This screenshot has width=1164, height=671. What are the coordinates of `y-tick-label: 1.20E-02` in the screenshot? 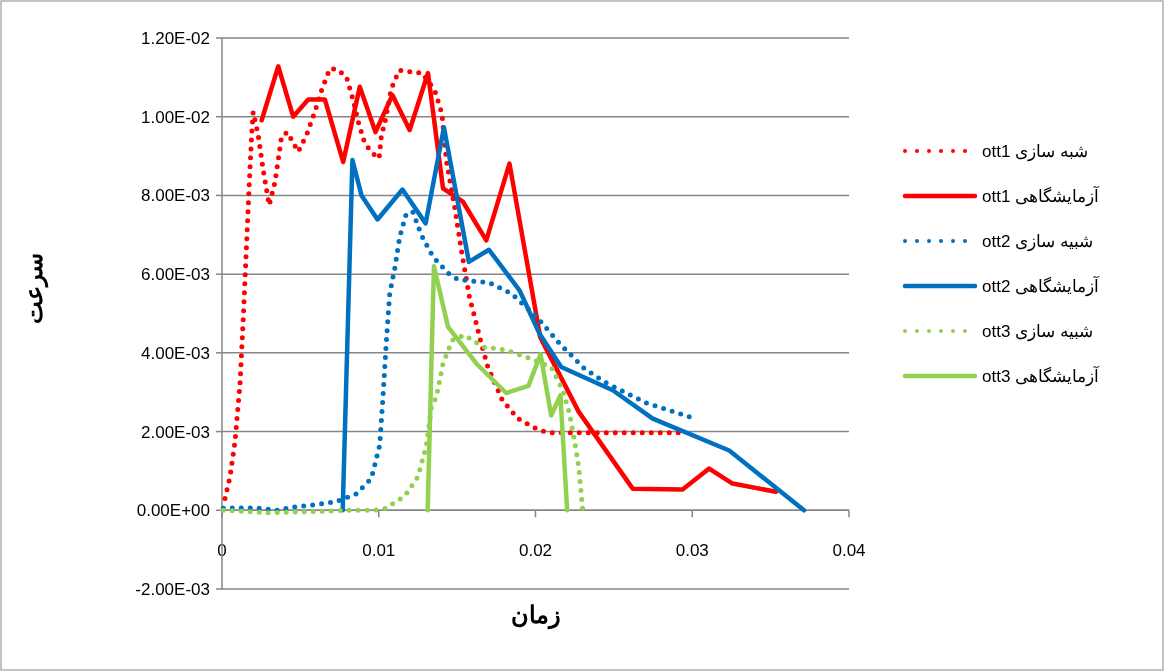 It's located at (175, 38).